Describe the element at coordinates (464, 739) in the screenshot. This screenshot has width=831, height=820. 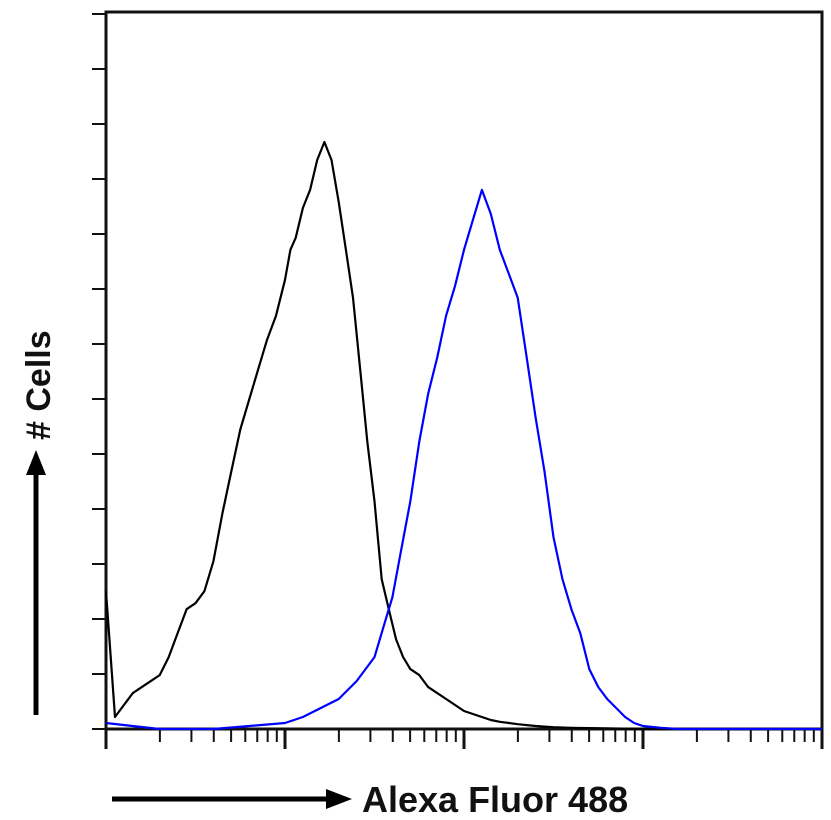
I see `x-axis-ticks` at that location.